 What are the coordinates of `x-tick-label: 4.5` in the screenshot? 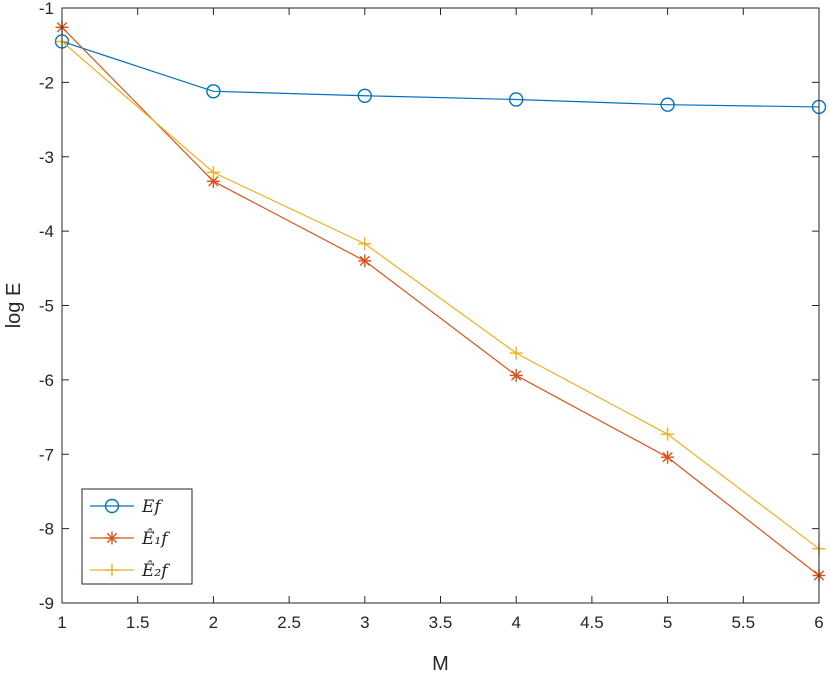 It's located at (592, 622).